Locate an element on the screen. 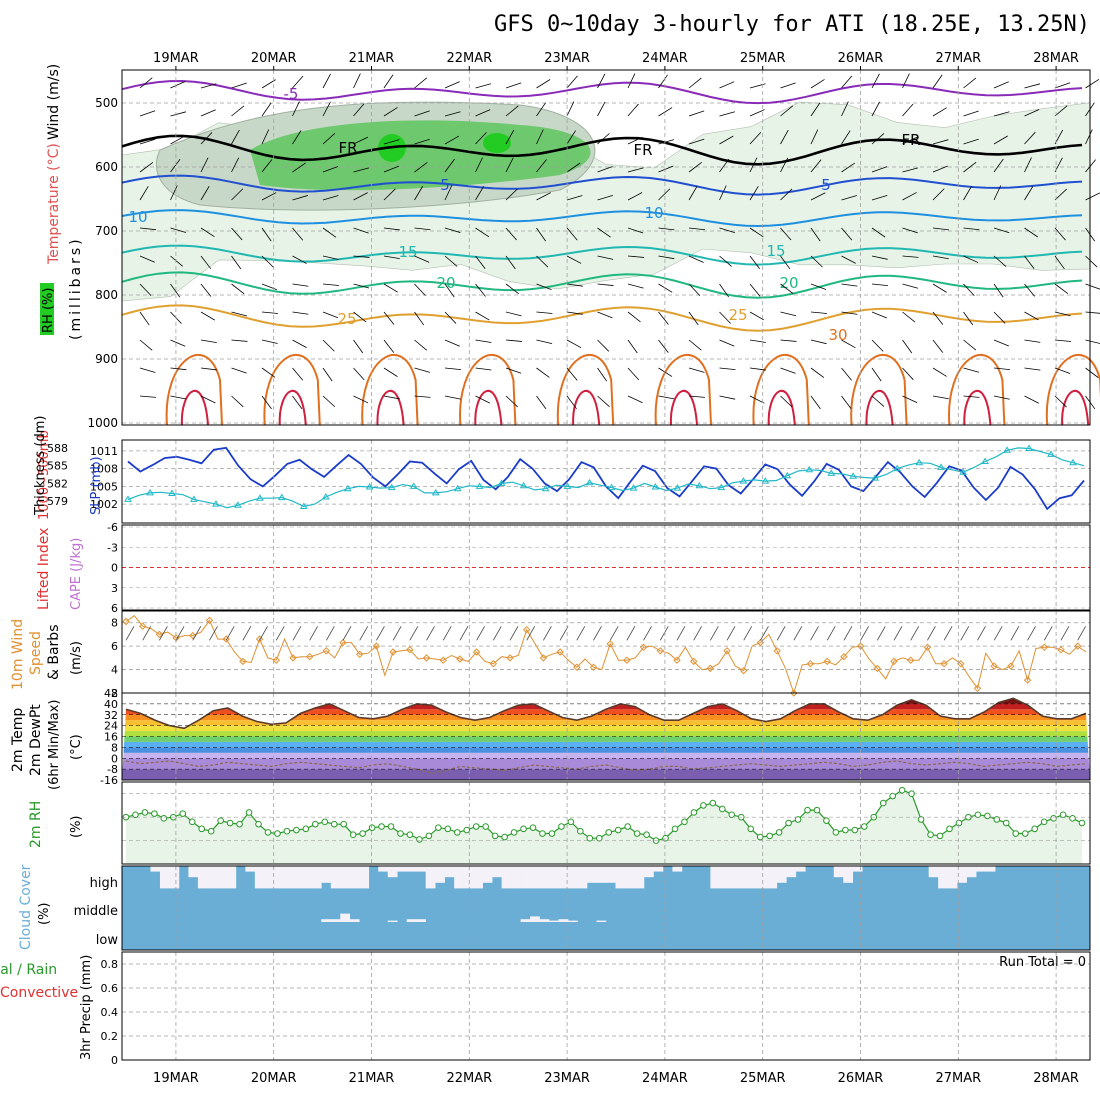  axis-label-total: Total / Rain is located at coordinates (28, 970).